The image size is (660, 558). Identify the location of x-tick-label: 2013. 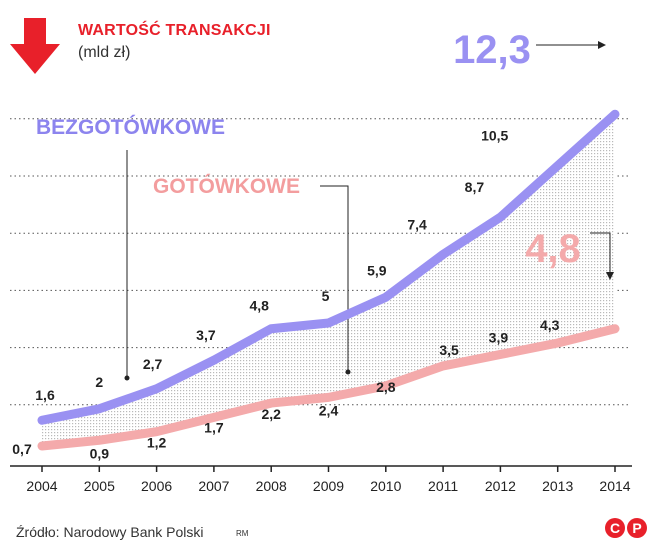
(557, 486).